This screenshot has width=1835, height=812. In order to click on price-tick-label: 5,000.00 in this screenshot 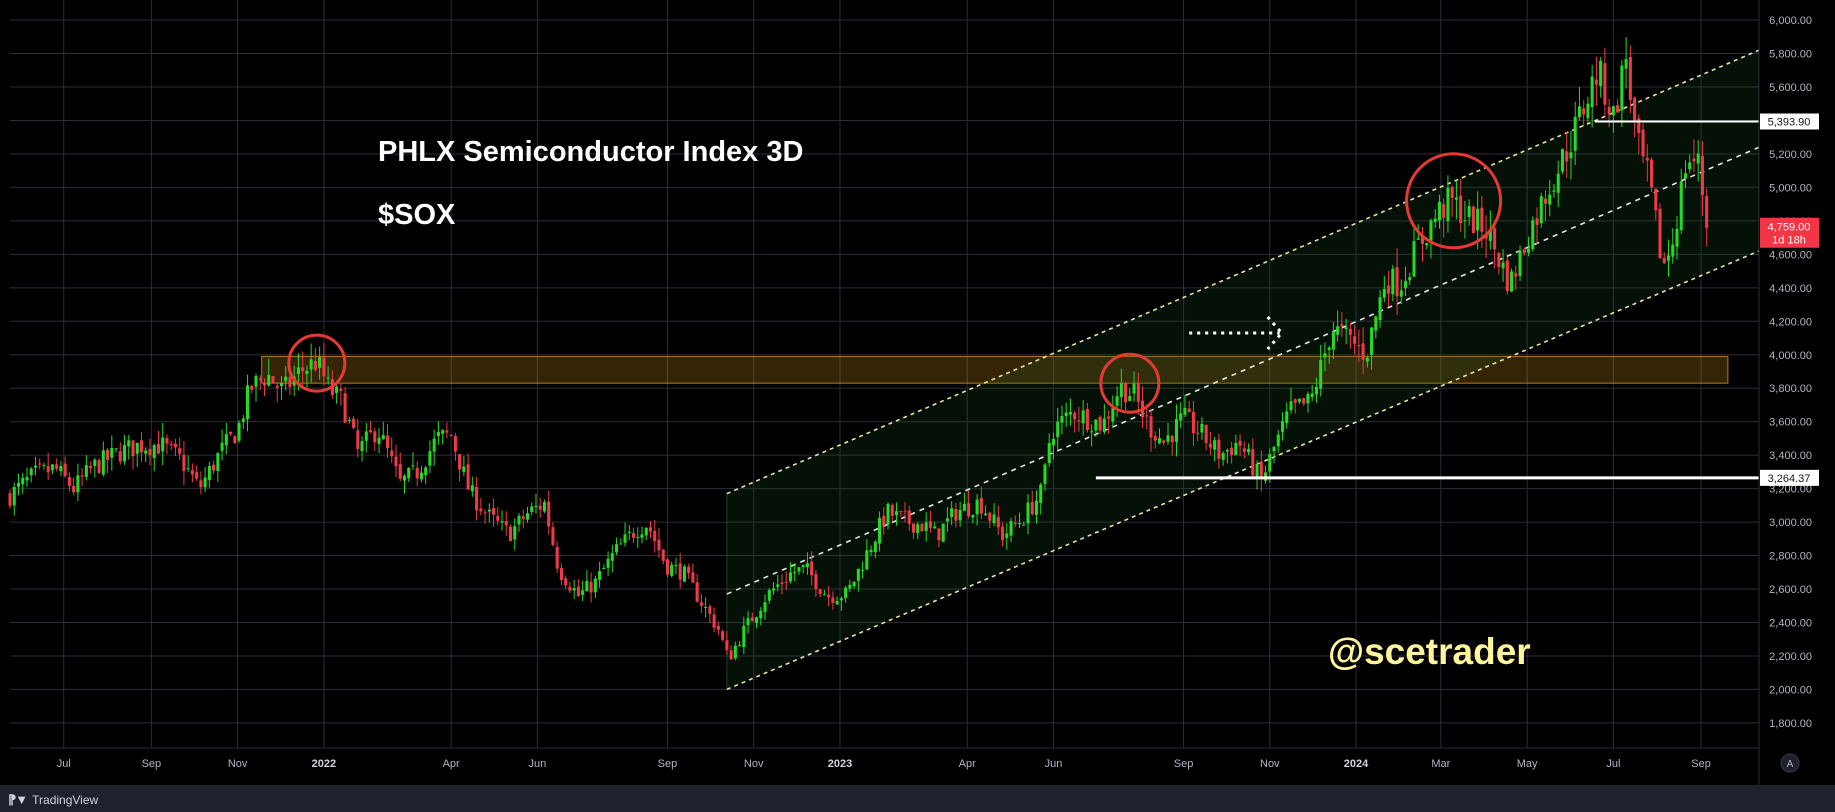, I will do `click(1790, 188)`.